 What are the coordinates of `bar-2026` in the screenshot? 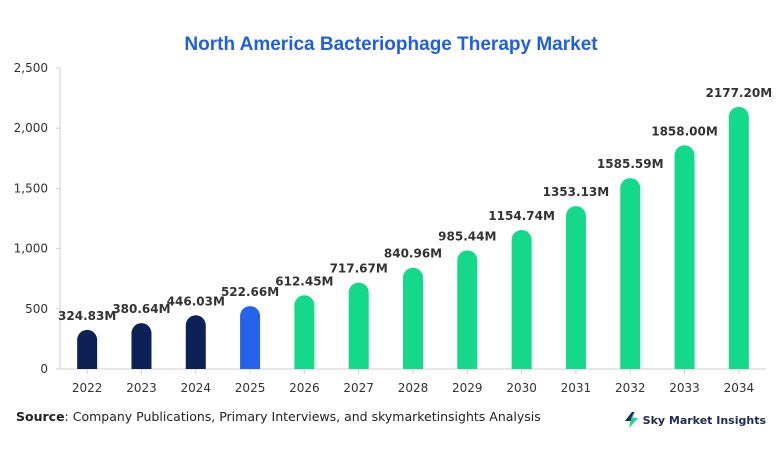 It's located at (304, 332).